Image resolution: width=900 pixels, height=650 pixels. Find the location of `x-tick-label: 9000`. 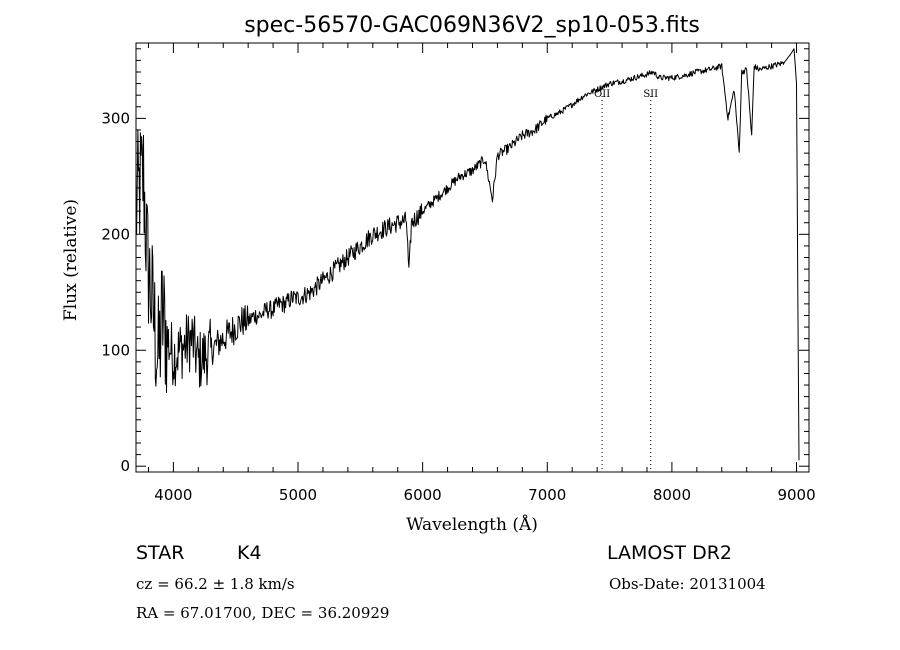

x-tick-label: 9000 is located at coordinates (796, 495).